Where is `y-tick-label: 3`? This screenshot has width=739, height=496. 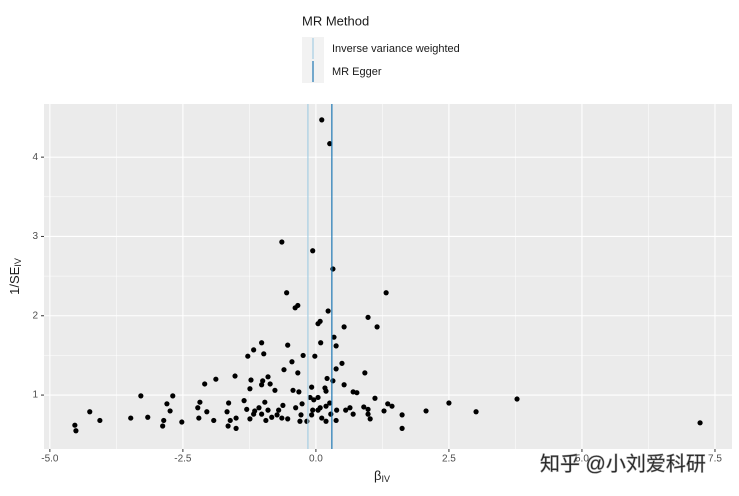
y-tick-label: 3 is located at coordinates (35, 236).